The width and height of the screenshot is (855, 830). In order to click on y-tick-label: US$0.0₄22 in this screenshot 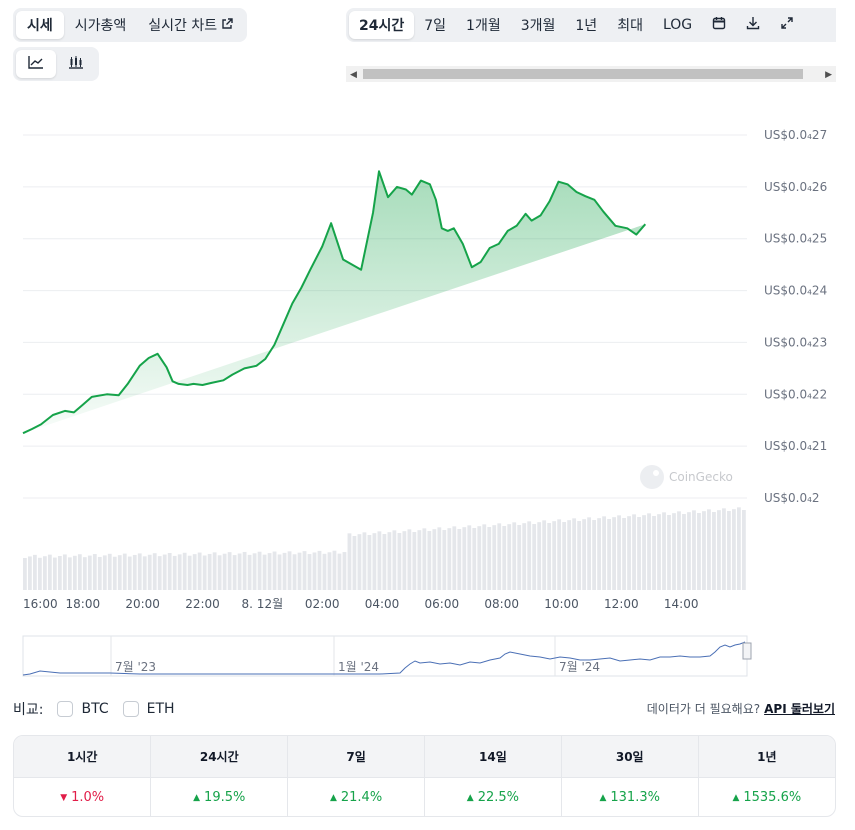, I will do `click(795, 394)`.